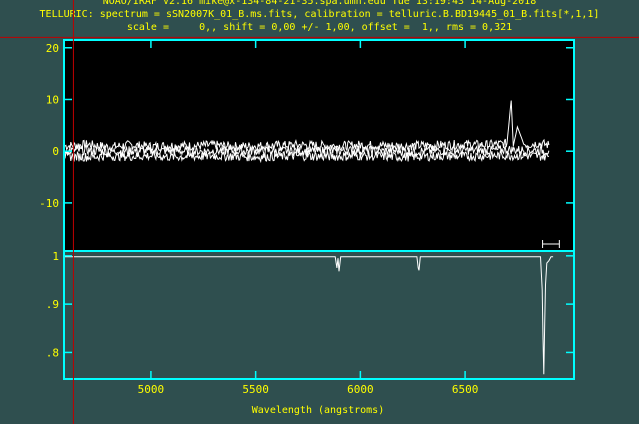  I want to click on bottom-ytick-label: 1, so click(55, 256).